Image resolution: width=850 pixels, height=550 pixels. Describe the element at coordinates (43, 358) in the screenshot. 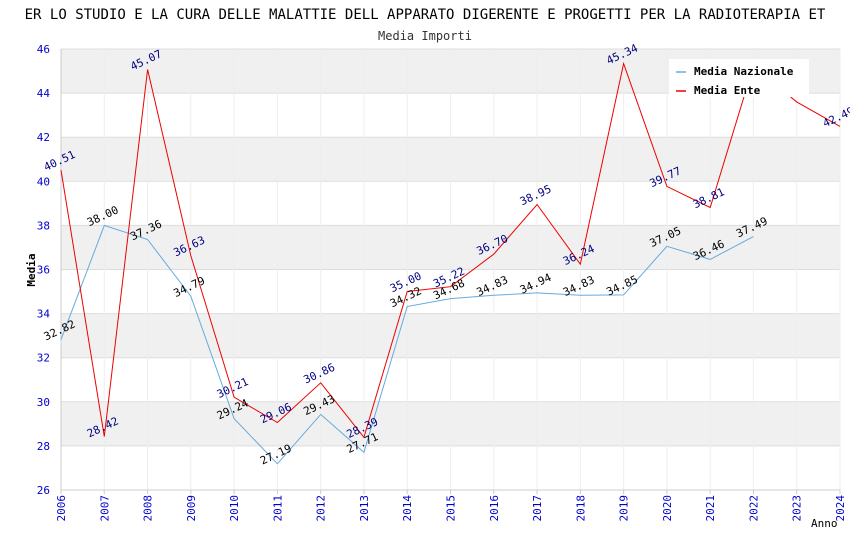

I see `y-tick-label: 32` at that location.